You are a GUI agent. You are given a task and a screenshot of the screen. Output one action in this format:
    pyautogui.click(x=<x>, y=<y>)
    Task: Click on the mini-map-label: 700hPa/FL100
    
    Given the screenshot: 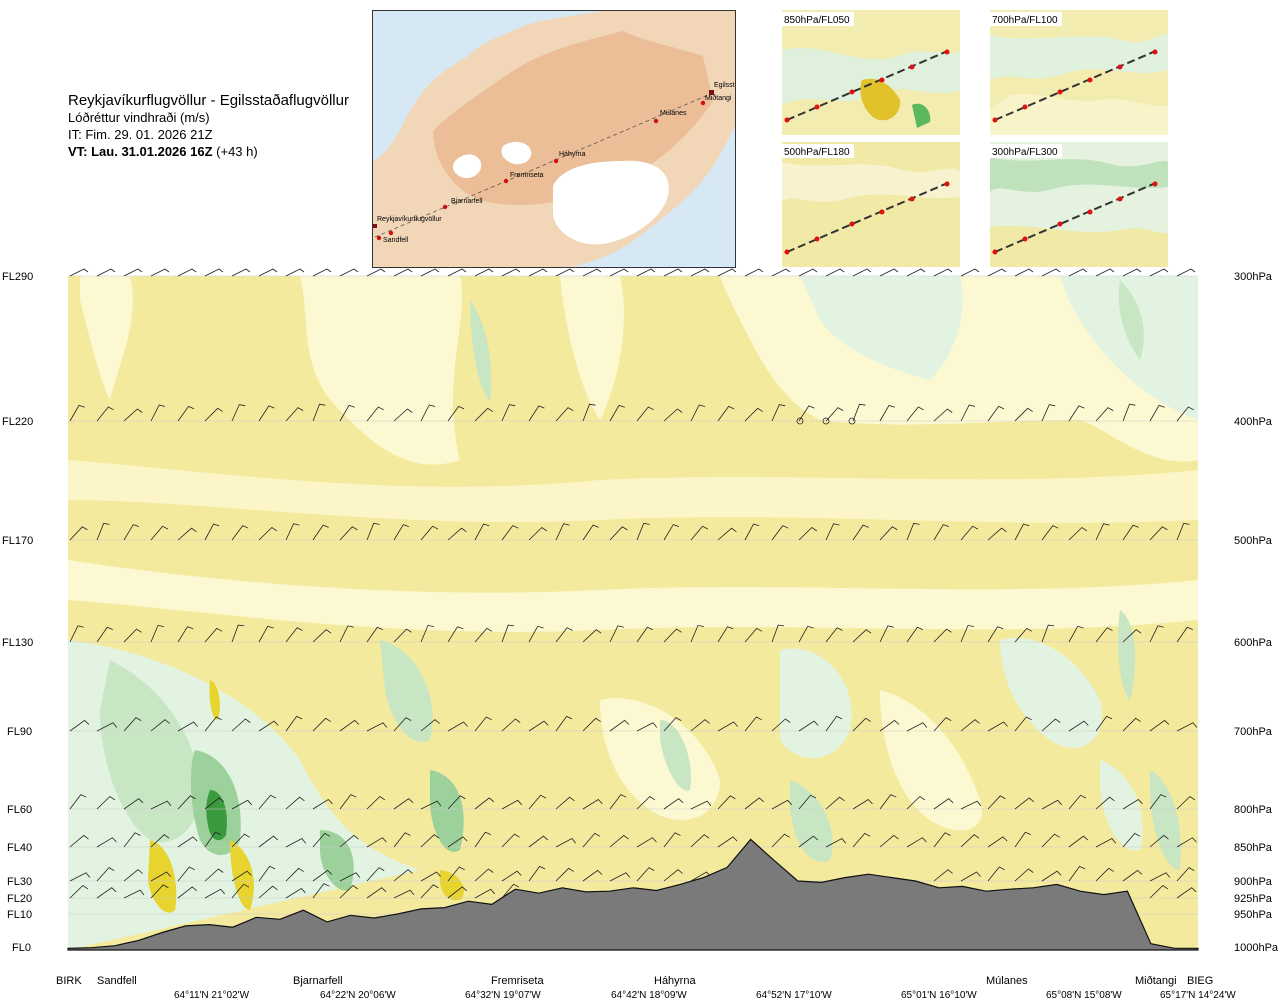 What is the action you would take?
    pyautogui.click(x=1025, y=20)
    